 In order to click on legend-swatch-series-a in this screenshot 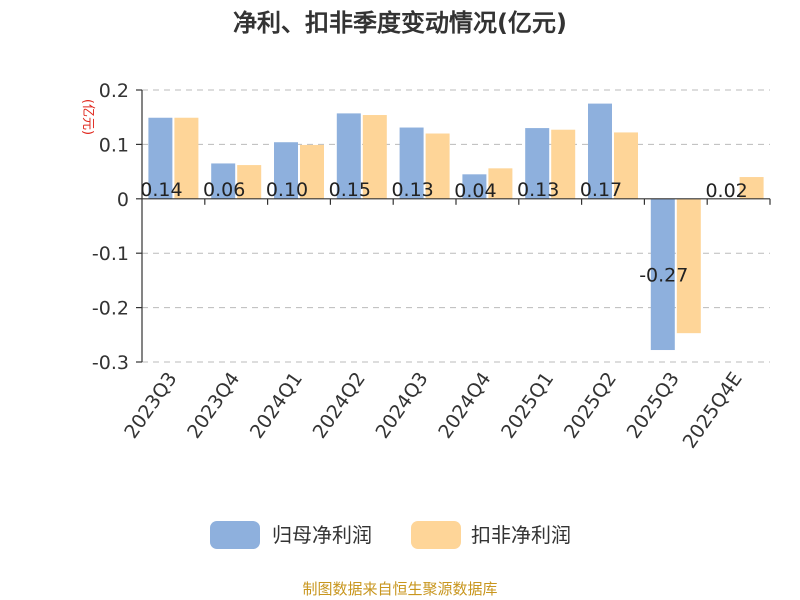, I will do `click(235, 535)`.